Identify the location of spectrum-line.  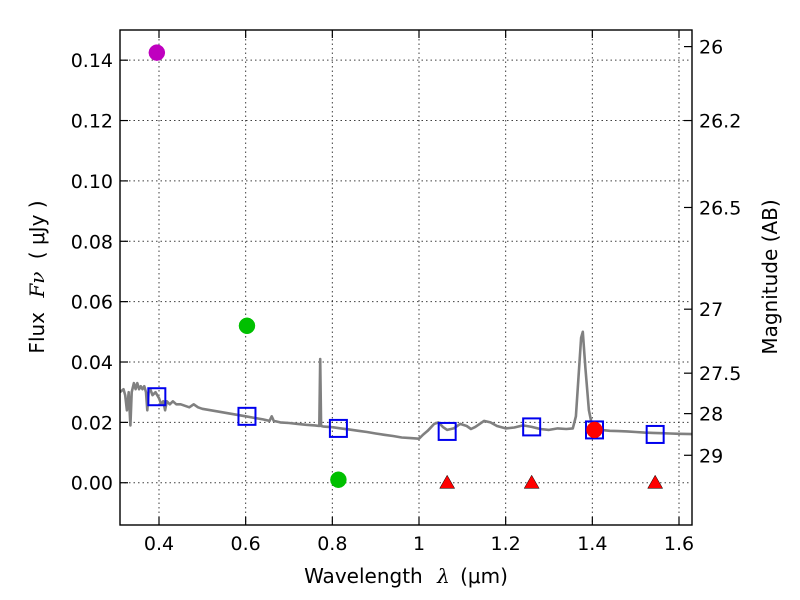
(406, 385).